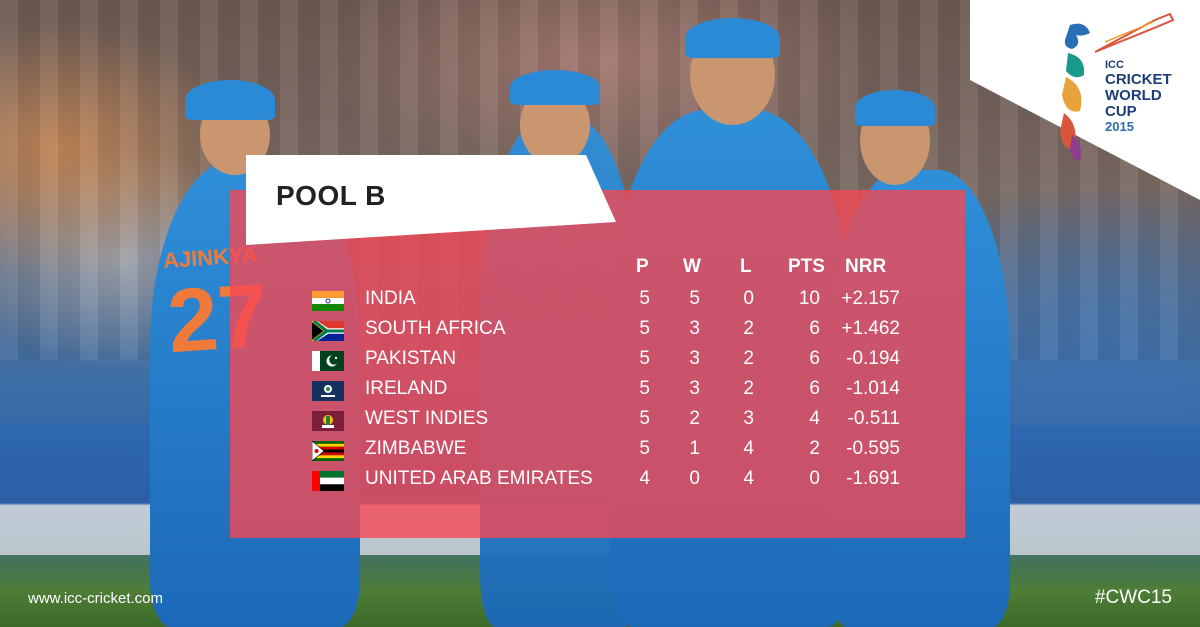 The height and width of the screenshot is (627, 1200). What do you see at coordinates (873, 478) in the screenshot?
I see `nrr-value: -1.691` at bounding box center [873, 478].